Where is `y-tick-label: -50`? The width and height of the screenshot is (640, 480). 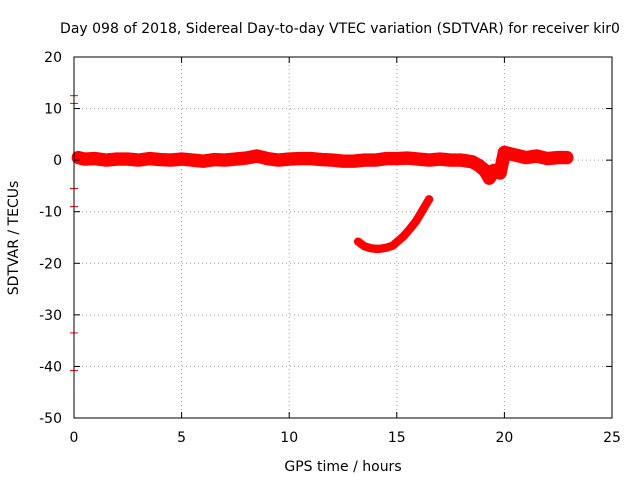
y-tick-label: -50 is located at coordinates (50, 419).